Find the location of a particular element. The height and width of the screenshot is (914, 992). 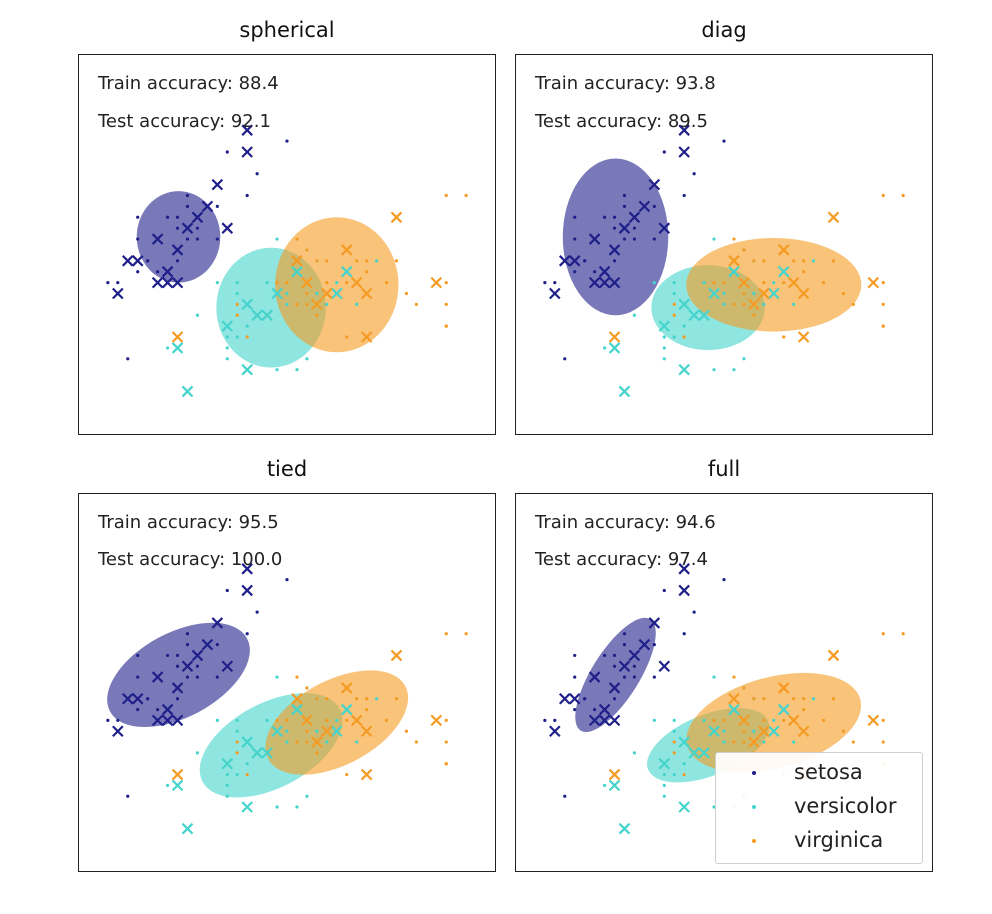

train-accuracy-label: Train accuracy: 95.5 is located at coordinates (188, 522).